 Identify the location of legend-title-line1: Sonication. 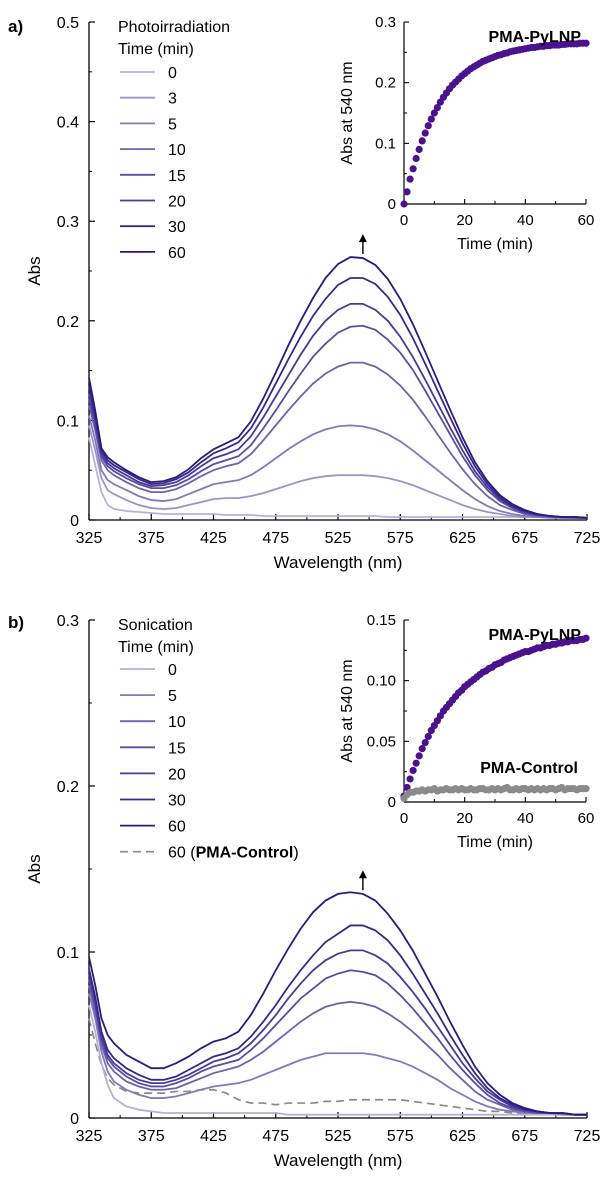
(155, 625).